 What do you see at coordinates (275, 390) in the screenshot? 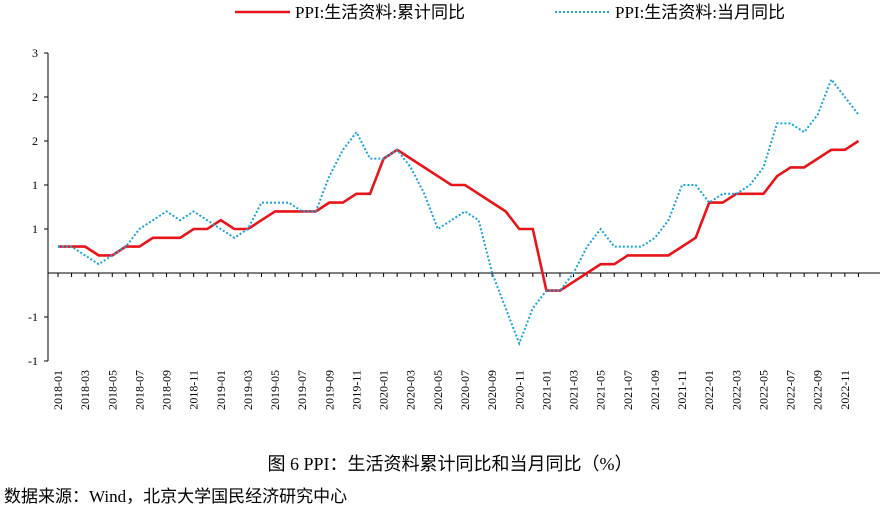
I see `x-tick-label: 2019-05` at bounding box center [275, 390].